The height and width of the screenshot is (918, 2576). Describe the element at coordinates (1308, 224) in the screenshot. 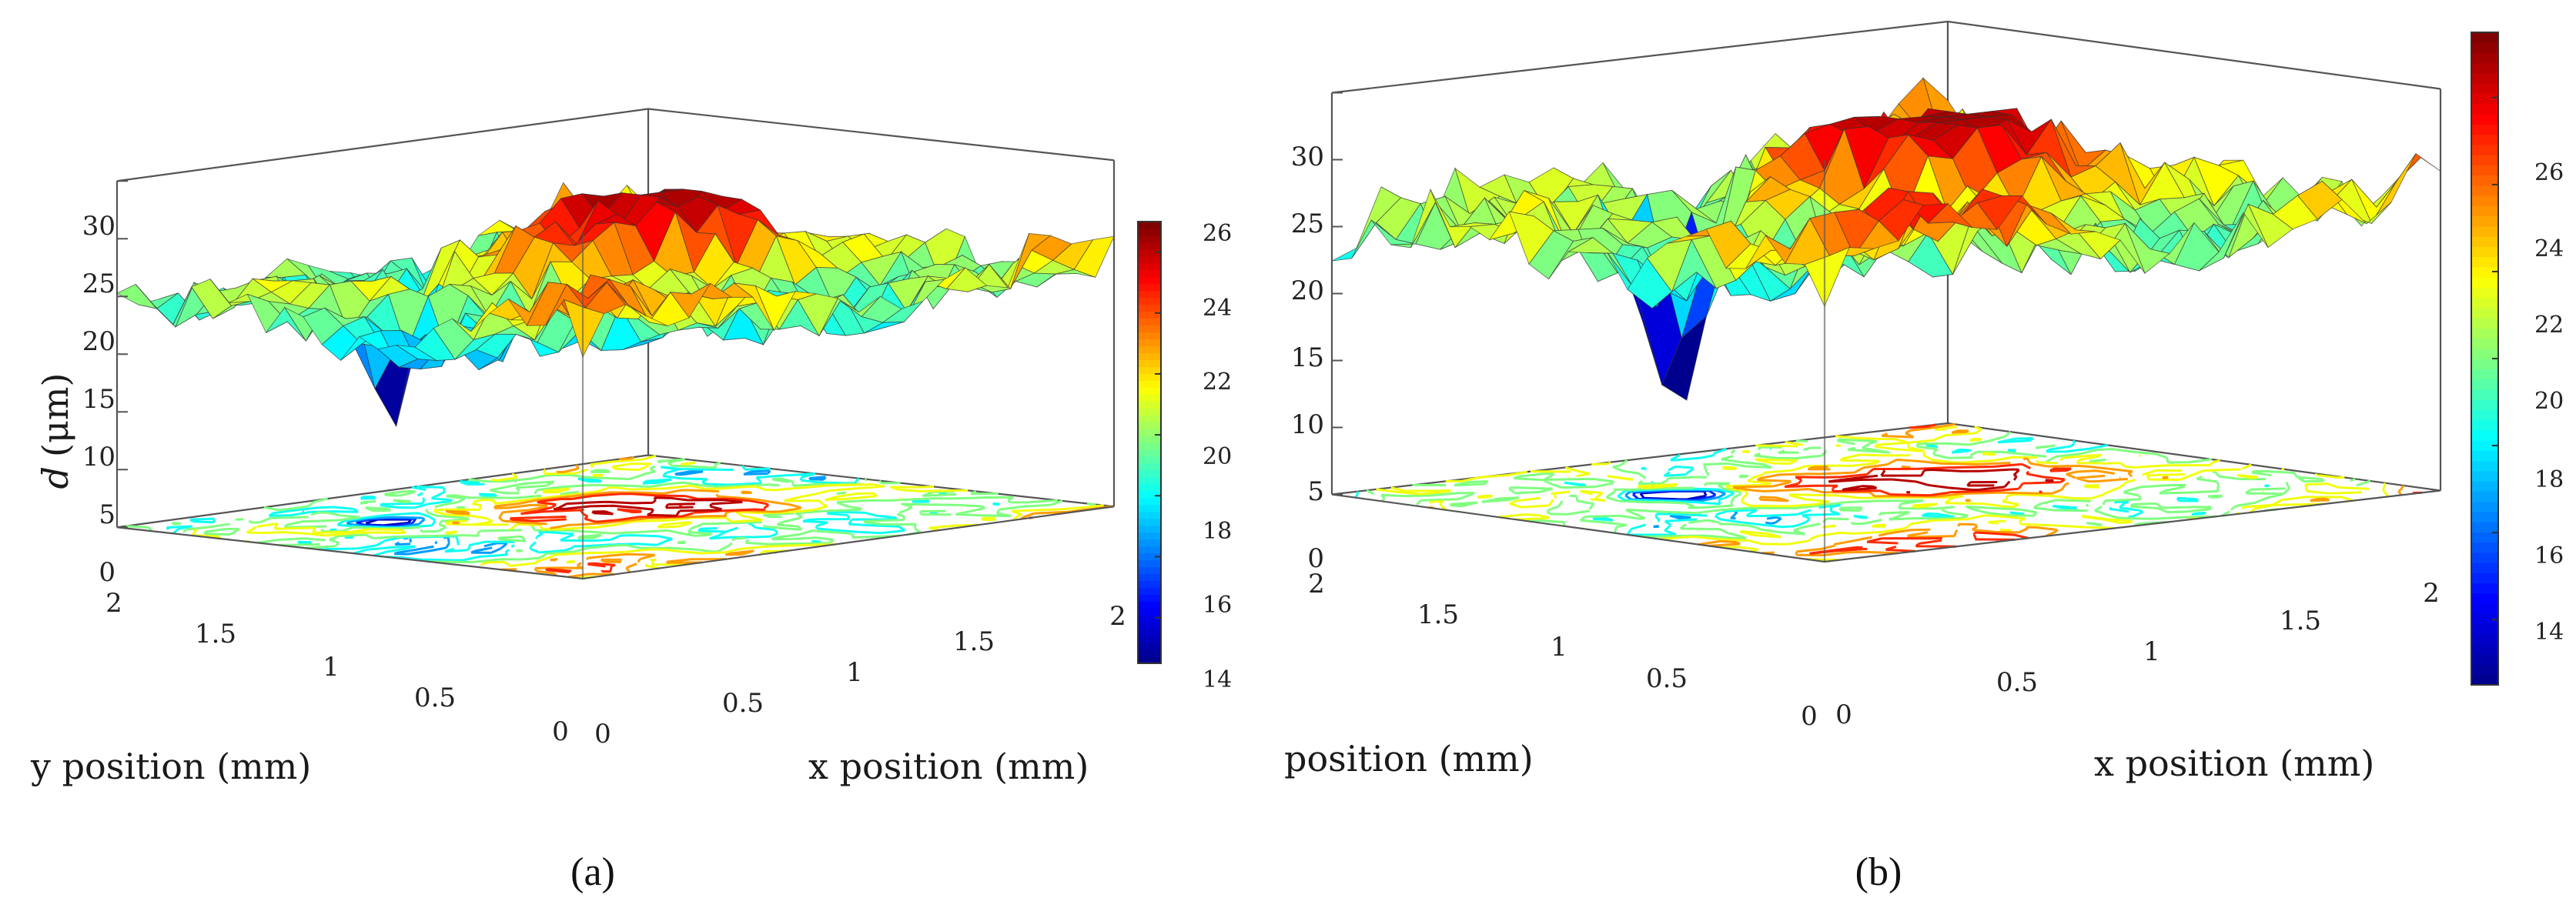

I see `panel-b-ztick: 25` at that location.